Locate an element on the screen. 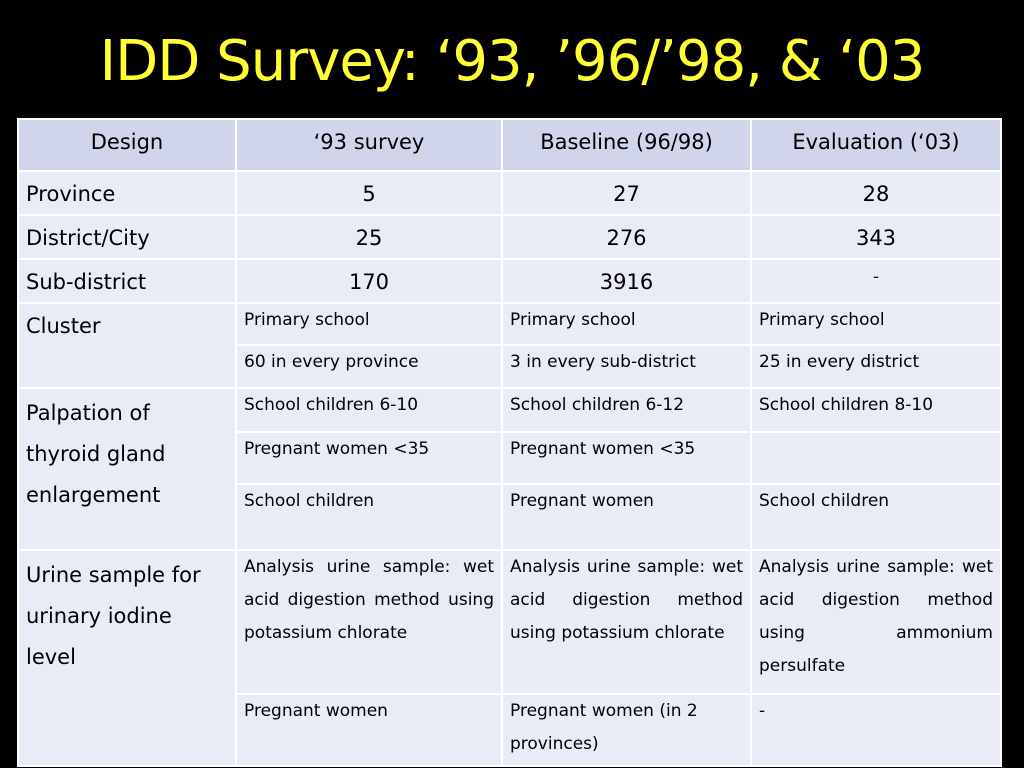  header-design: Design is located at coordinates (127, 145).